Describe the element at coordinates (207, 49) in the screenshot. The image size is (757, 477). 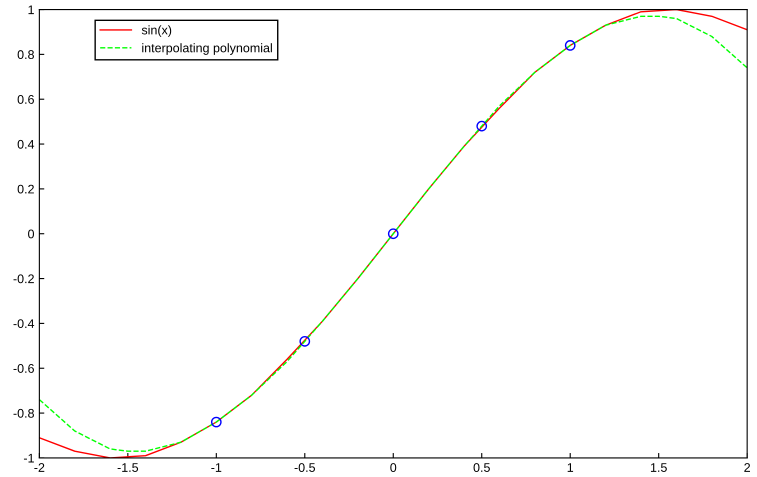
I see `legend-label: interpolating polynomial` at that location.